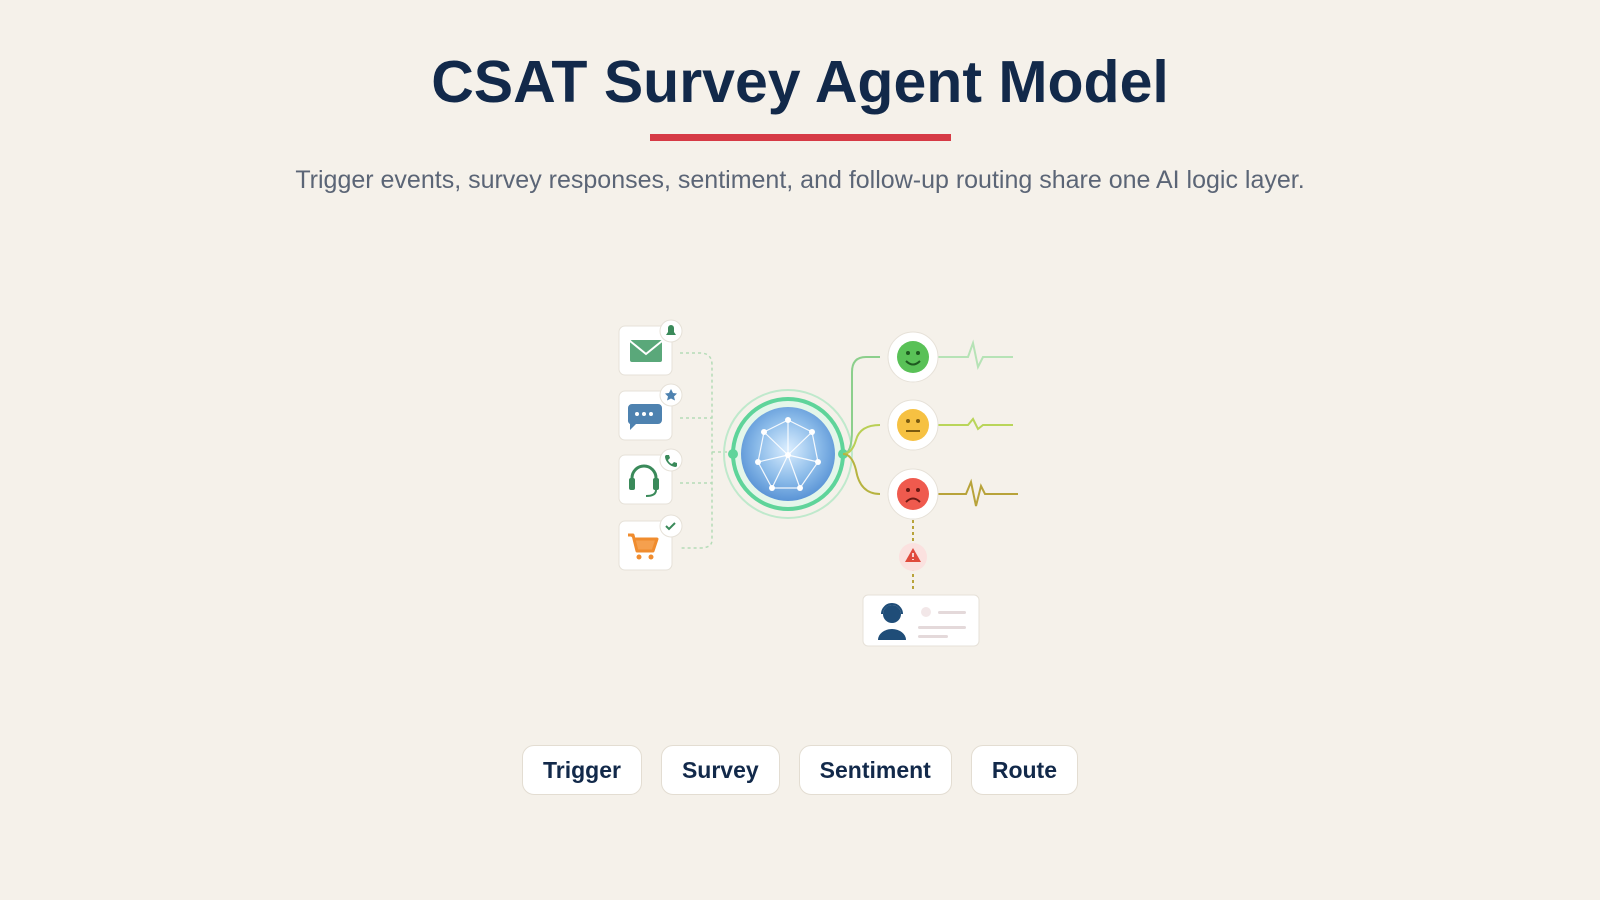 The width and height of the screenshot is (1600, 900). I want to click on sentiment-faces, so click(913, 451).